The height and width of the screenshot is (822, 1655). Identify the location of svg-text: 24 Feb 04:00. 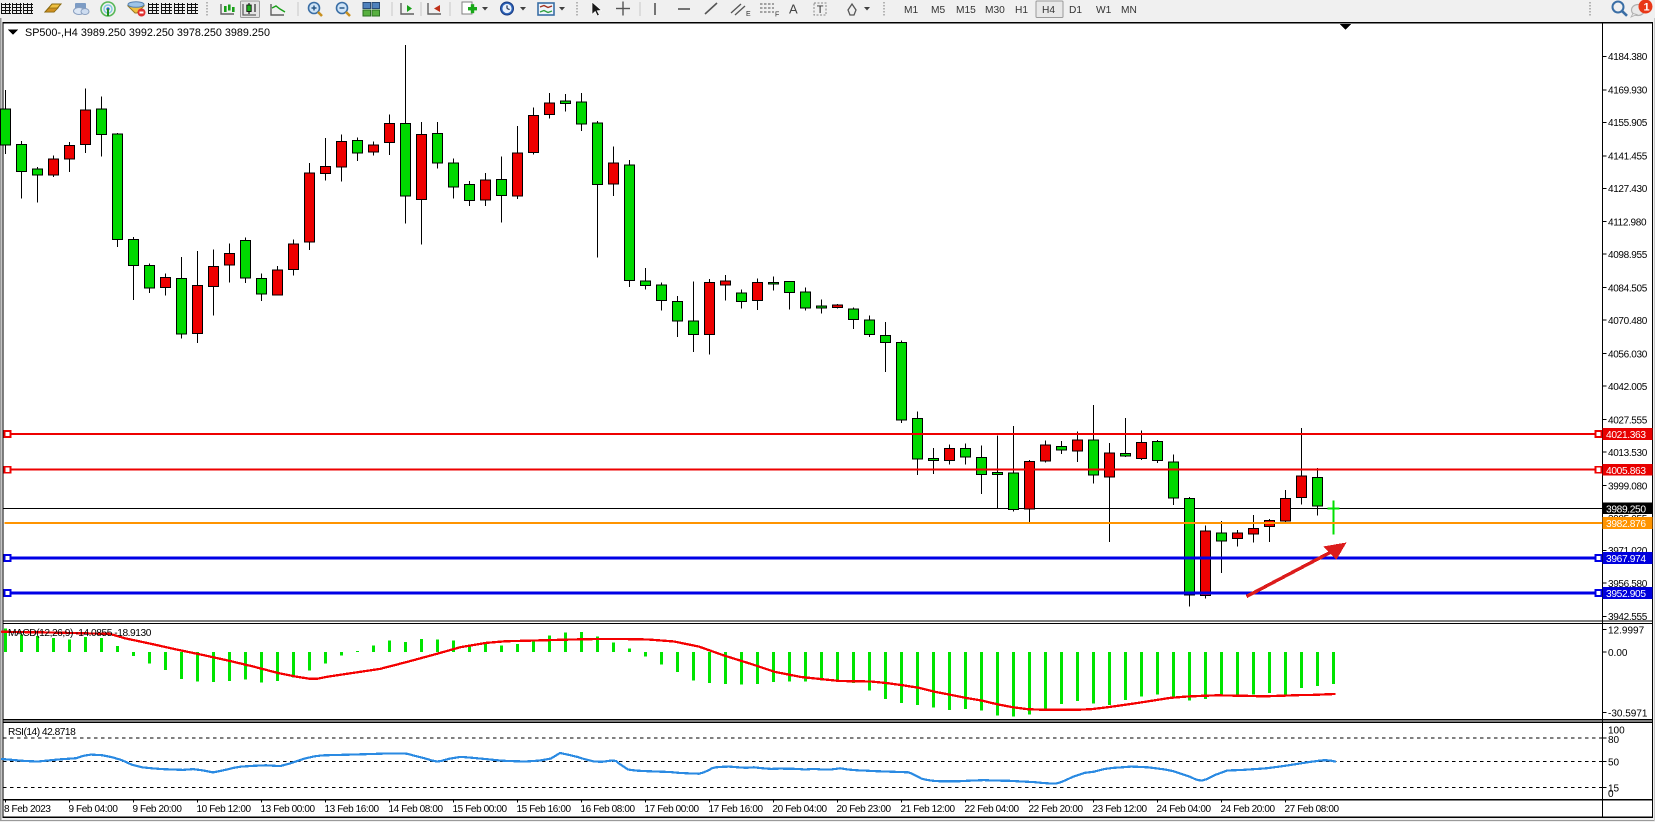
(1184, 809).